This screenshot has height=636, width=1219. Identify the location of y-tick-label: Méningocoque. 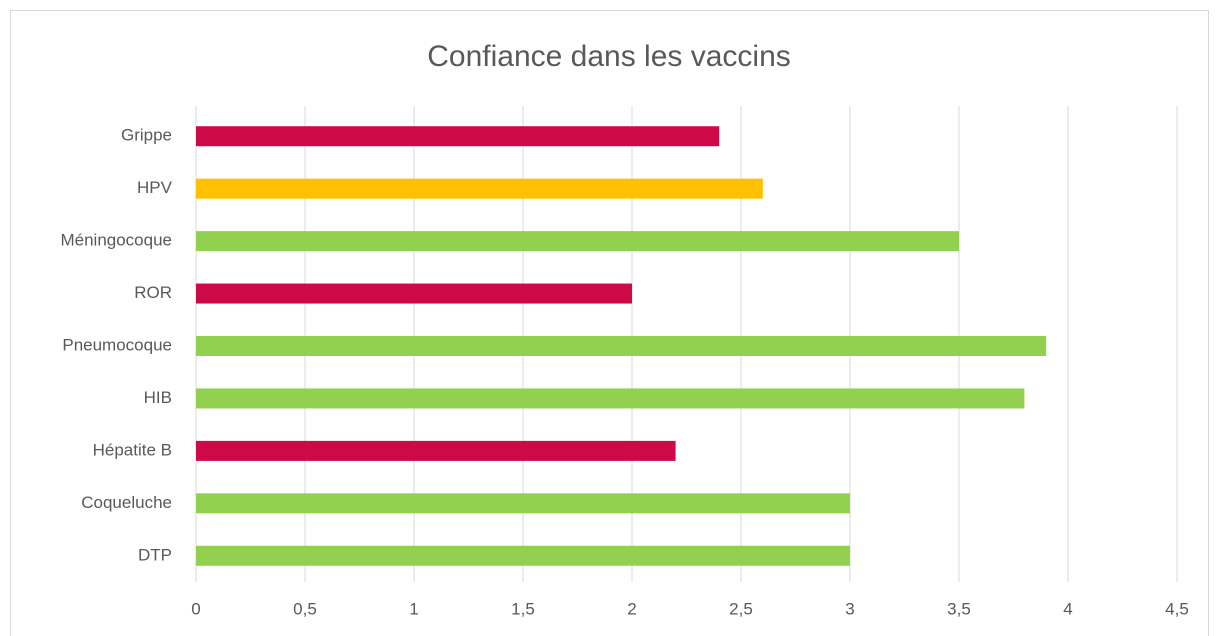
(116, 240).